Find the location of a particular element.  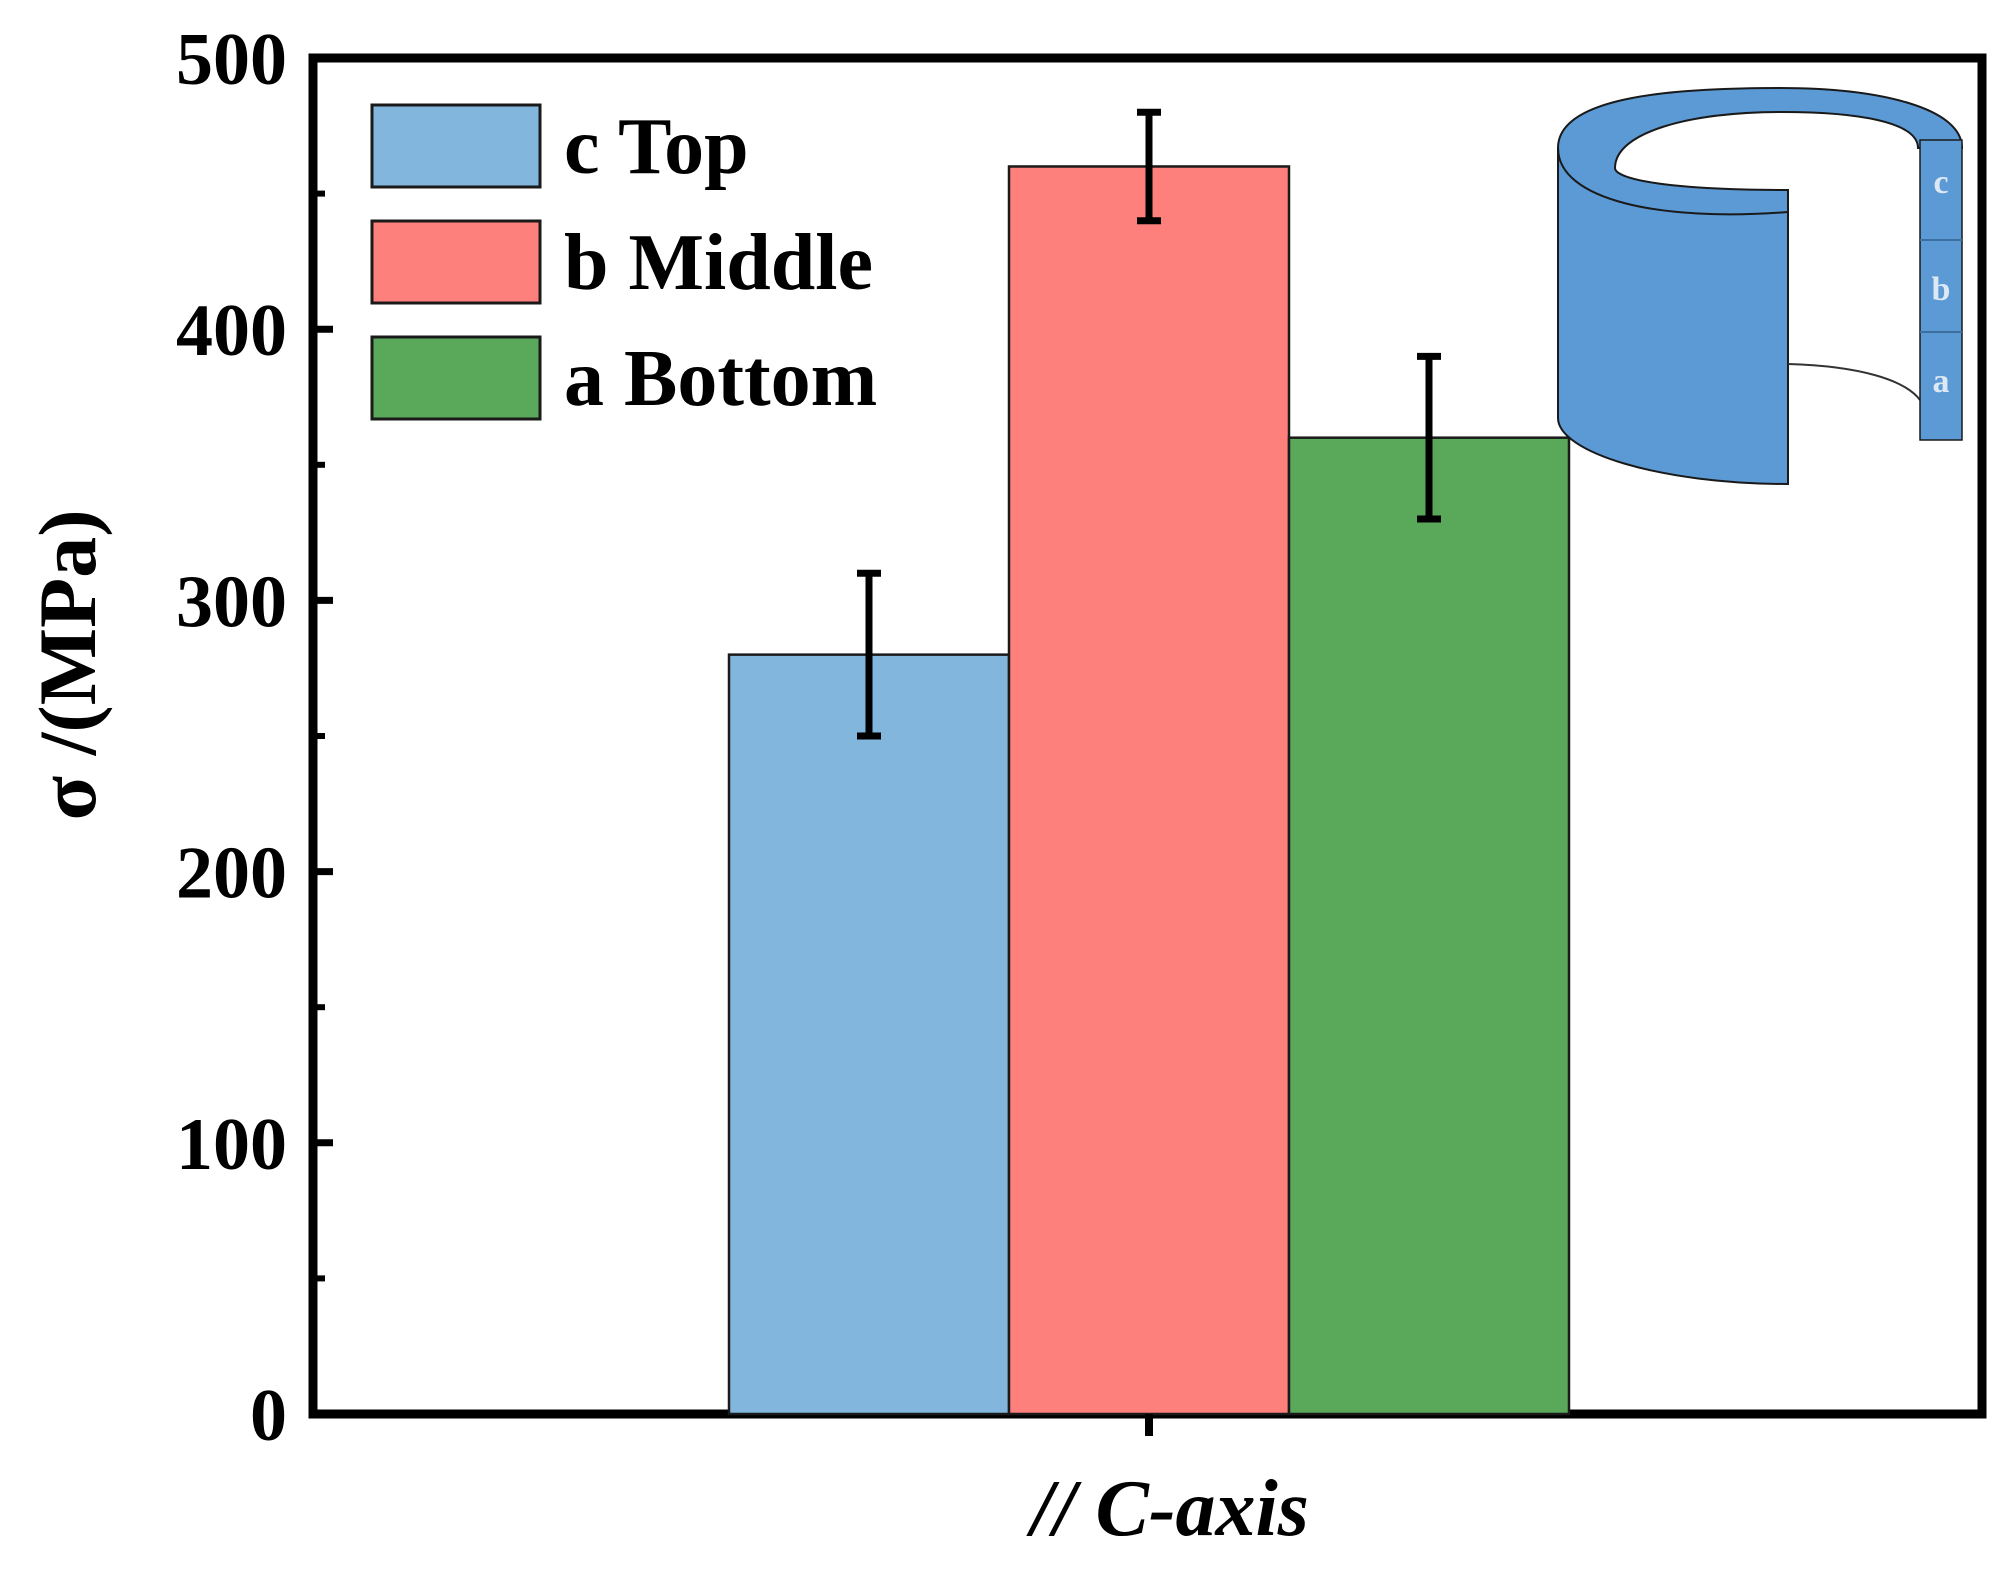

inset-cut-section is located at coordinates (1941, 290).